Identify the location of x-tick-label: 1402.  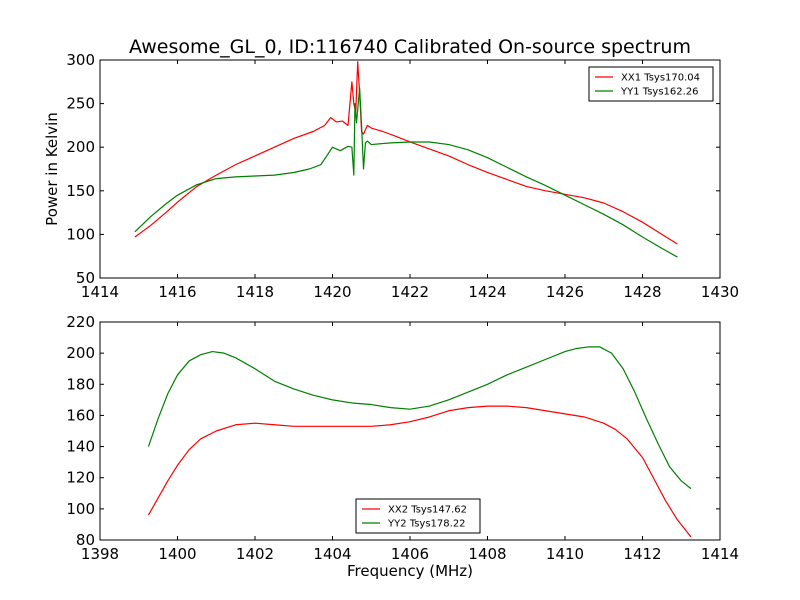
(255, 554).